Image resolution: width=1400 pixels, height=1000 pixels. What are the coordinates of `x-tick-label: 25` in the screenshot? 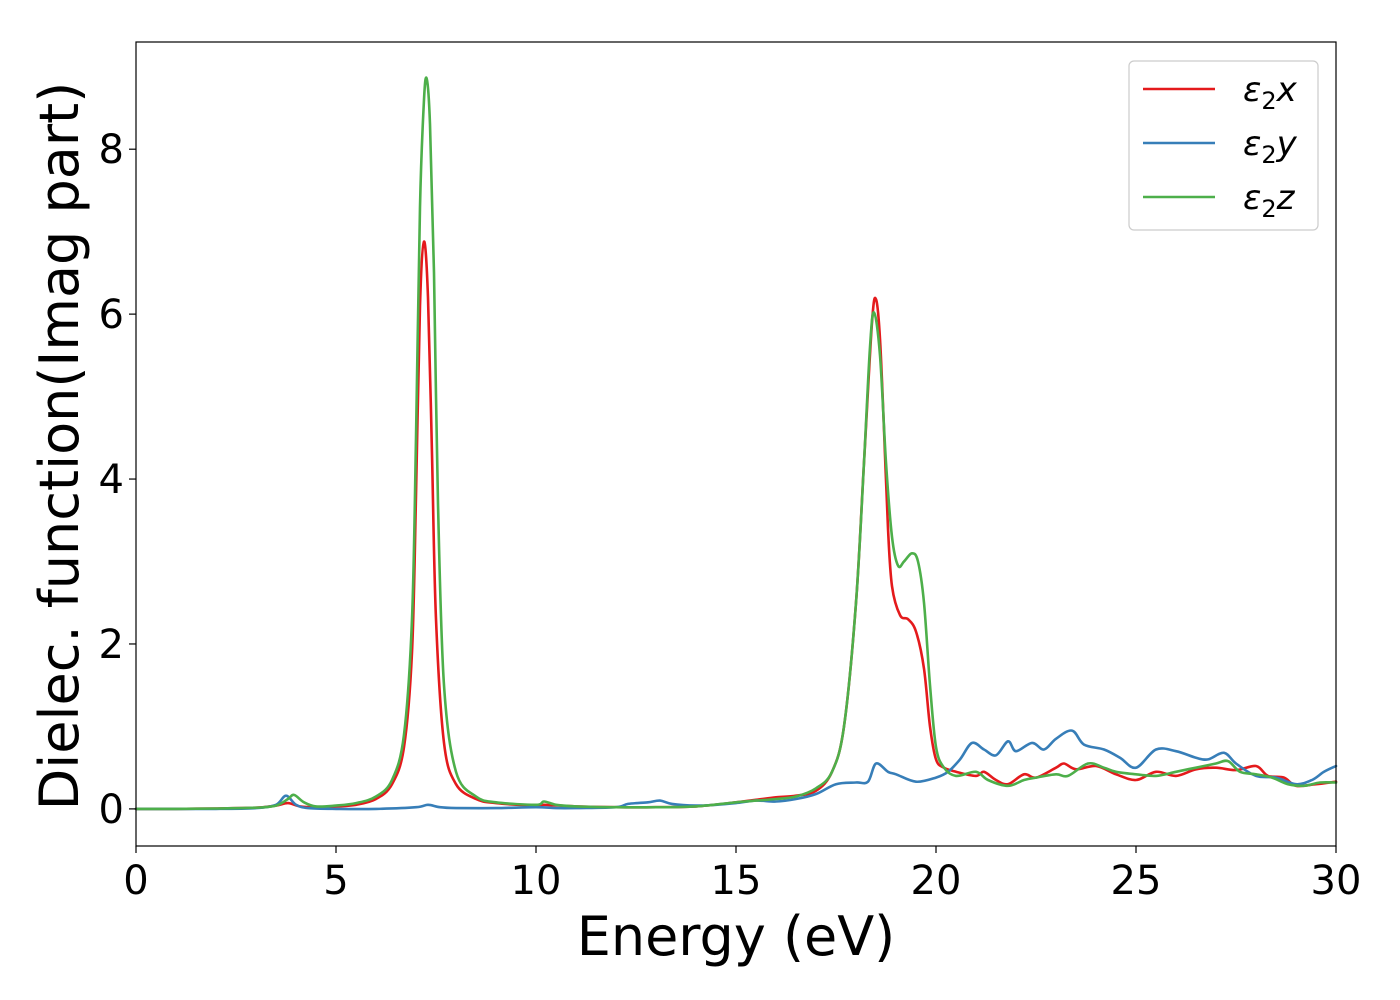 It's located at (1136, 881).